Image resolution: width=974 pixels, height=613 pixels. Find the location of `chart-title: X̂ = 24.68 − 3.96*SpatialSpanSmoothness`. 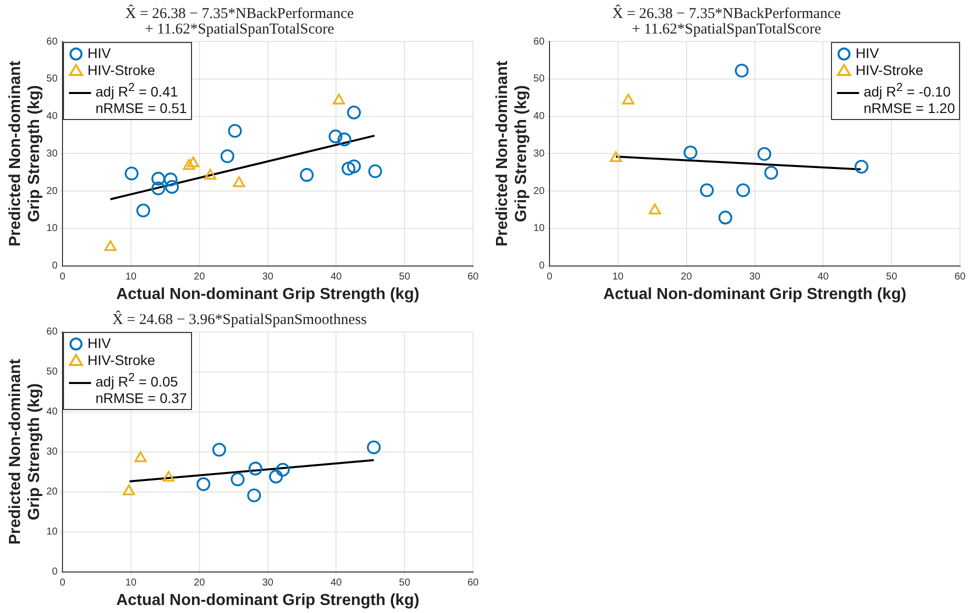

chart-title: X̂ = 24.68 − 3.96*SpatialSpanSmoothness is located at coordinates (239, 319).